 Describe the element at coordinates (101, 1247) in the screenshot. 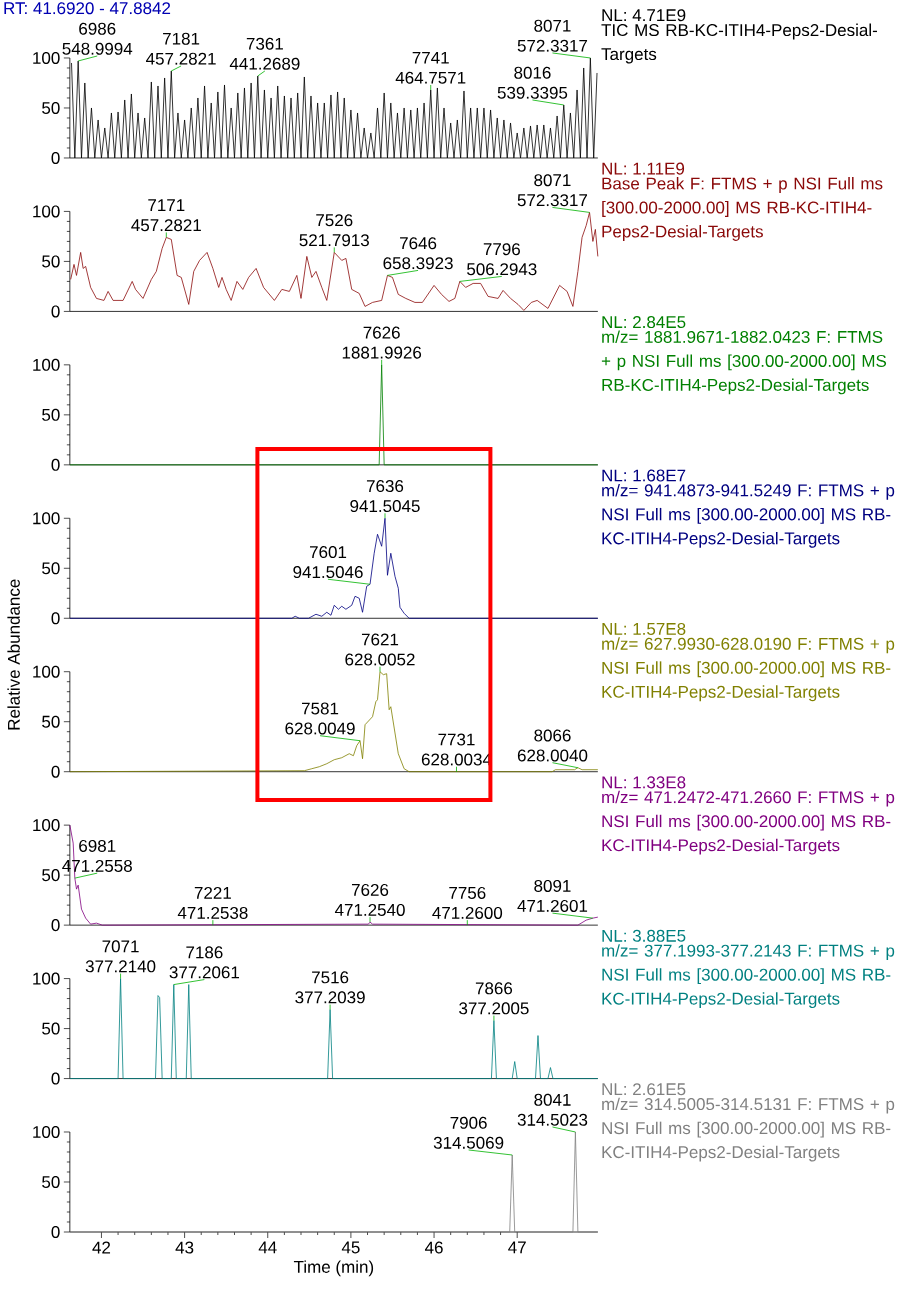

I see `x-tick-label: 42` at that location.